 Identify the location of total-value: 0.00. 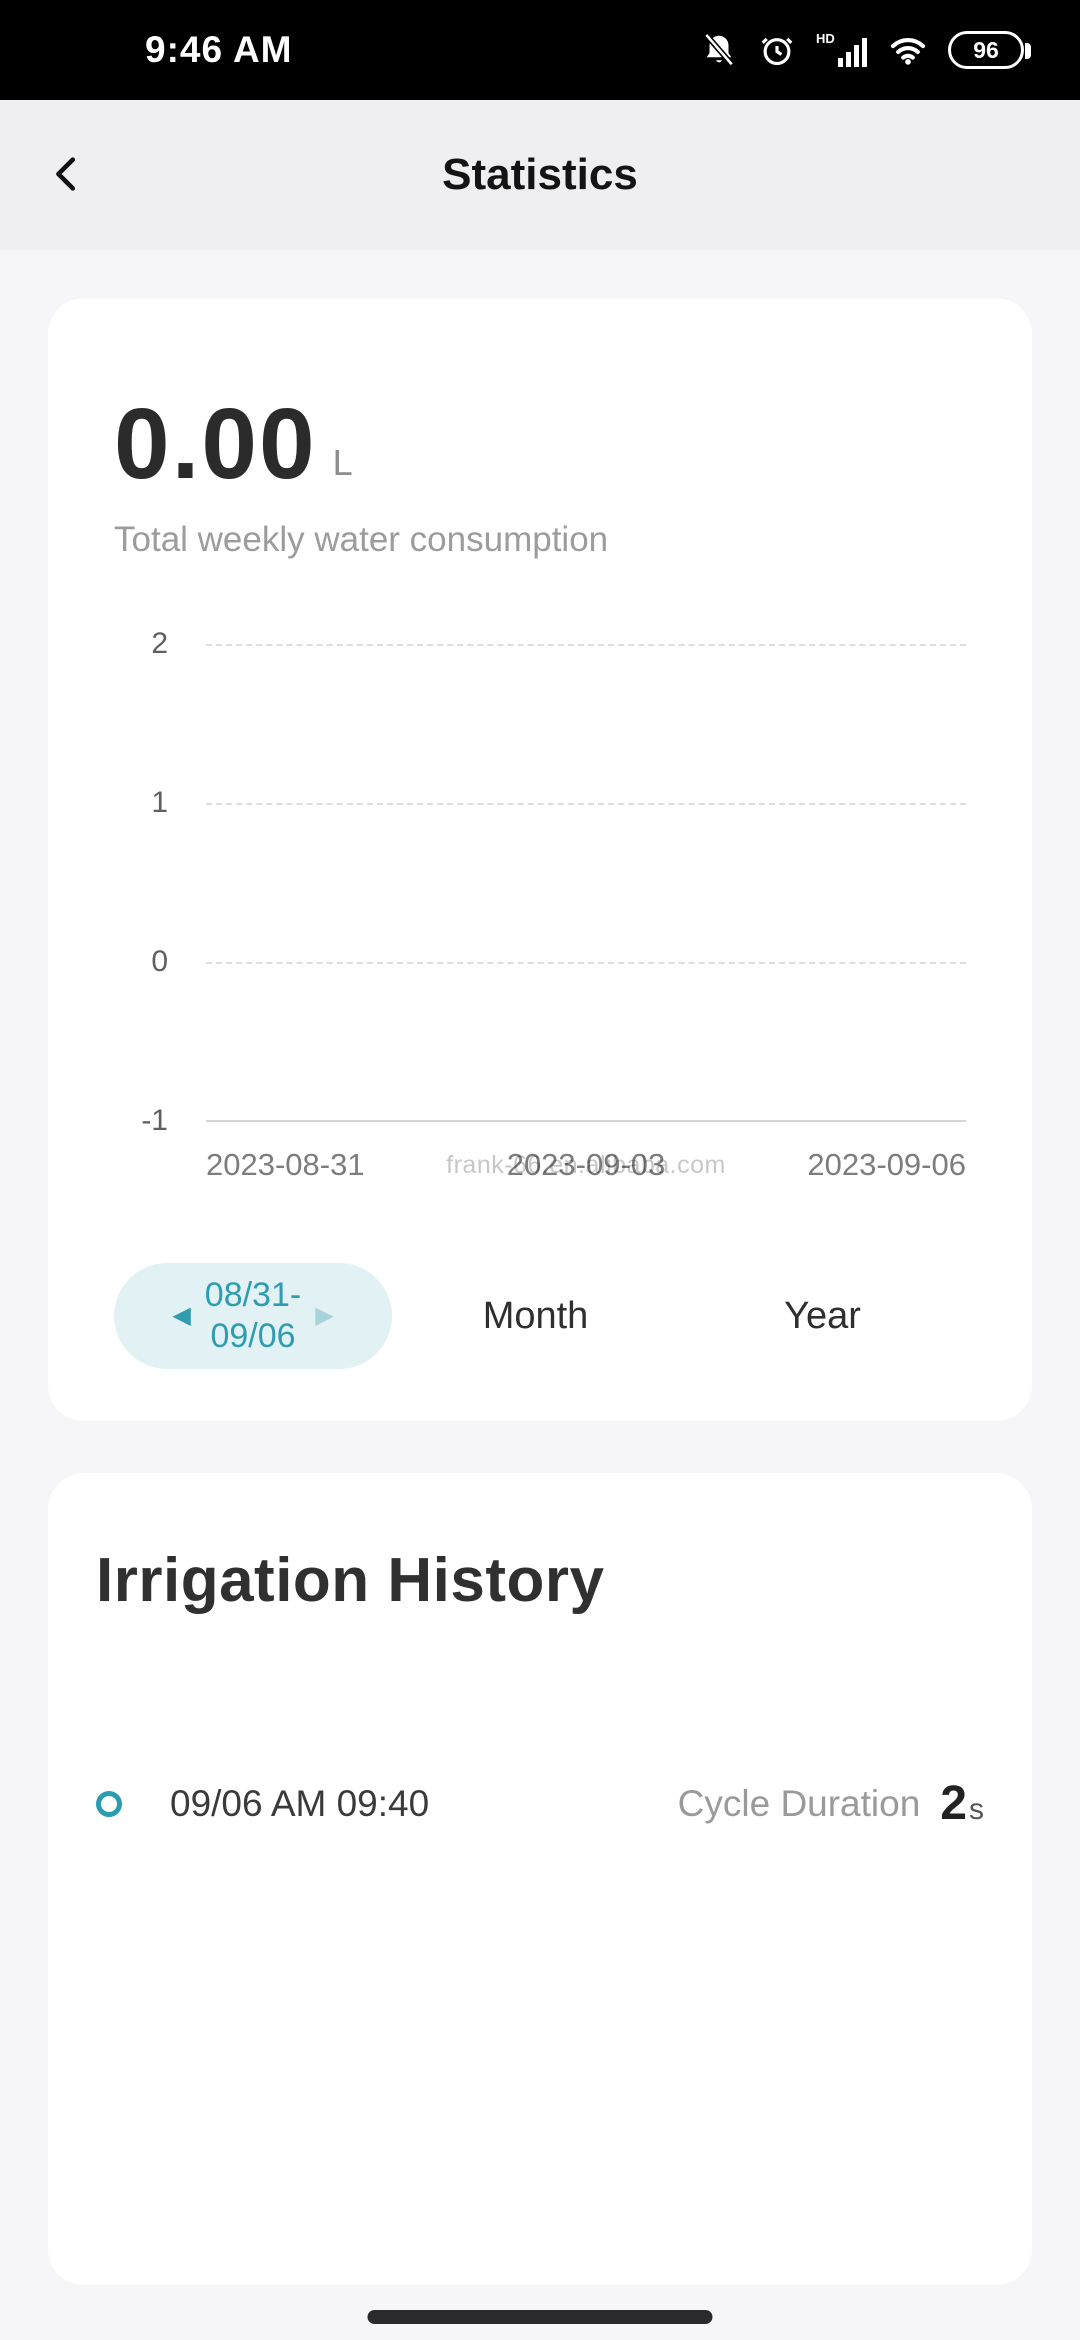
(215, 444).